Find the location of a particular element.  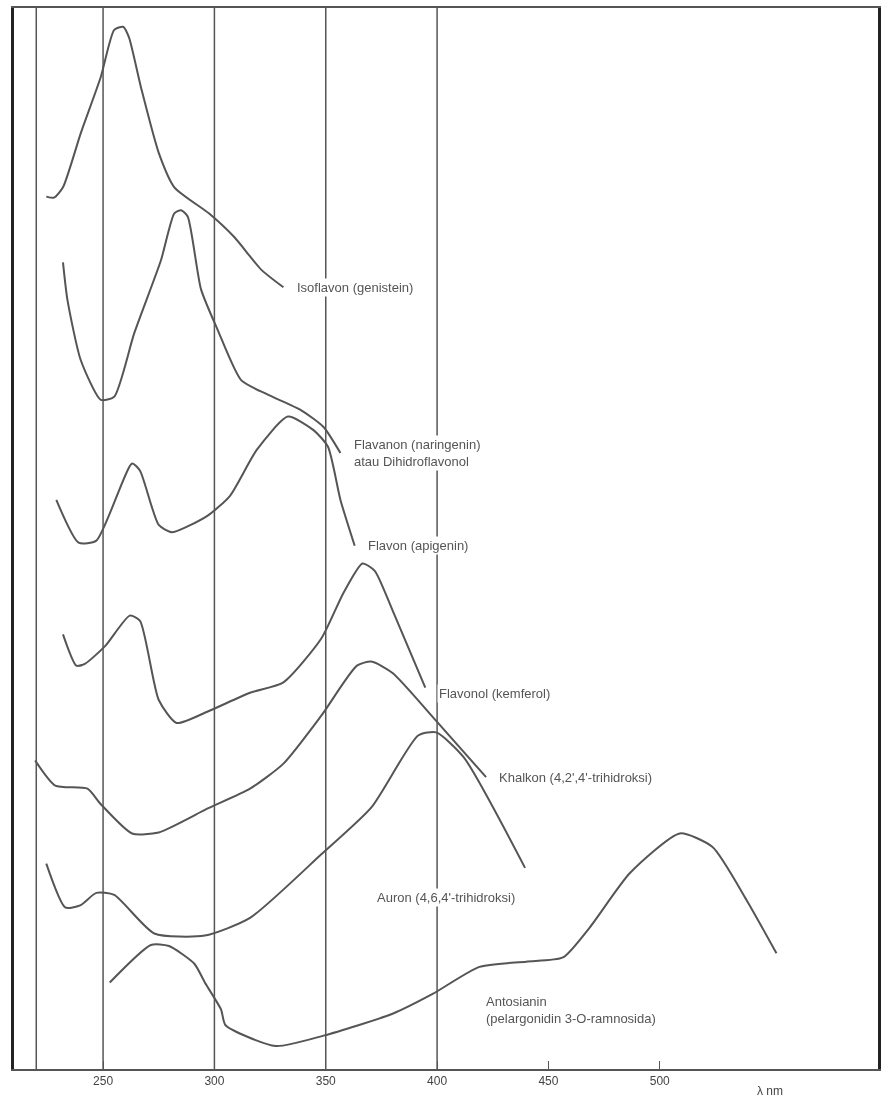

x-tick-label: 250 is located at coordinates (103, 1081).